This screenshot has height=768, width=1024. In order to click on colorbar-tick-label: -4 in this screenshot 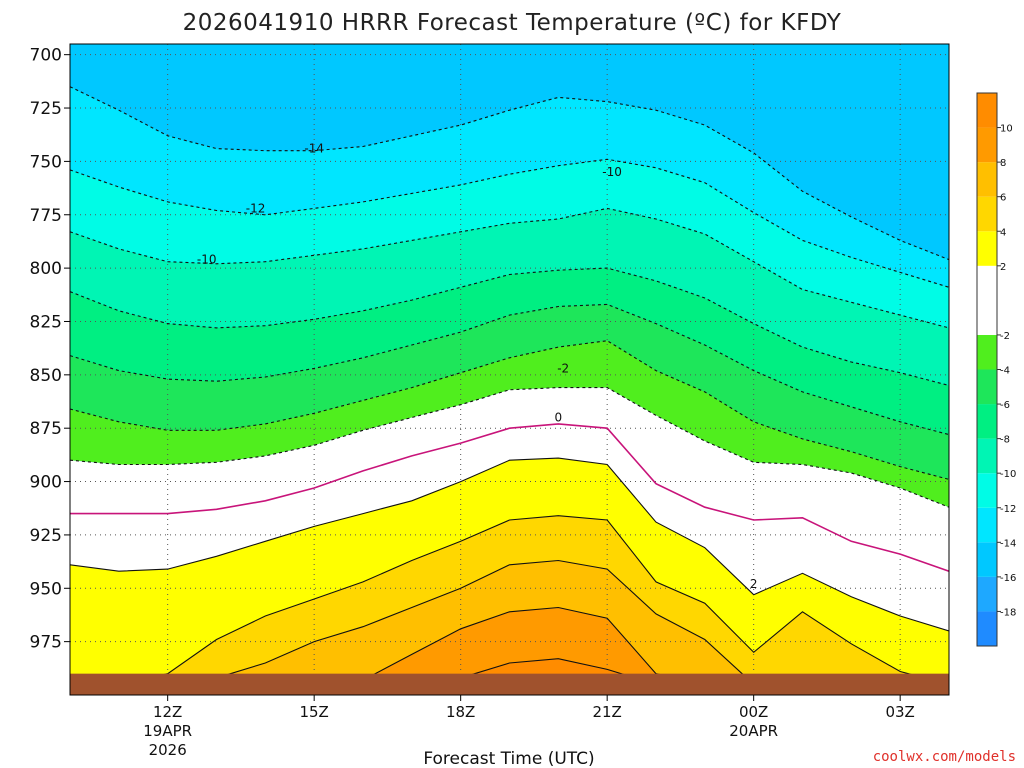, I will do `click(1005, 371)`.